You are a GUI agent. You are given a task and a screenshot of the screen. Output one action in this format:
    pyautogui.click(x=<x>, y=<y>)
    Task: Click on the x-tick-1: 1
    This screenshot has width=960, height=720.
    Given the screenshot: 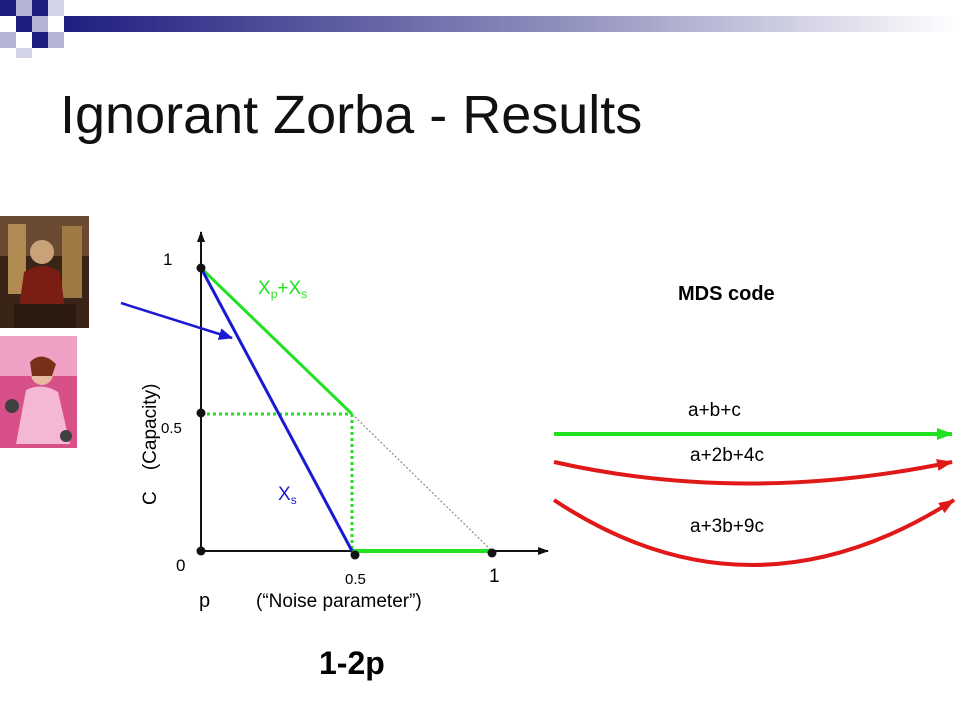 What is the action you would take?
    pyautogui.click(x=494, y=576)
    